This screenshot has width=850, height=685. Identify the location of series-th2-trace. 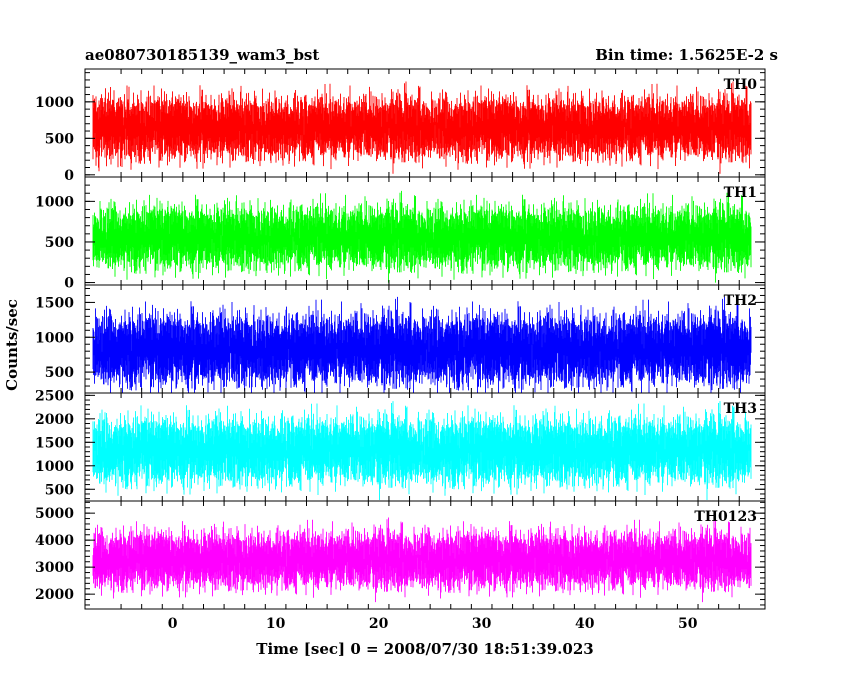
(422, 344).